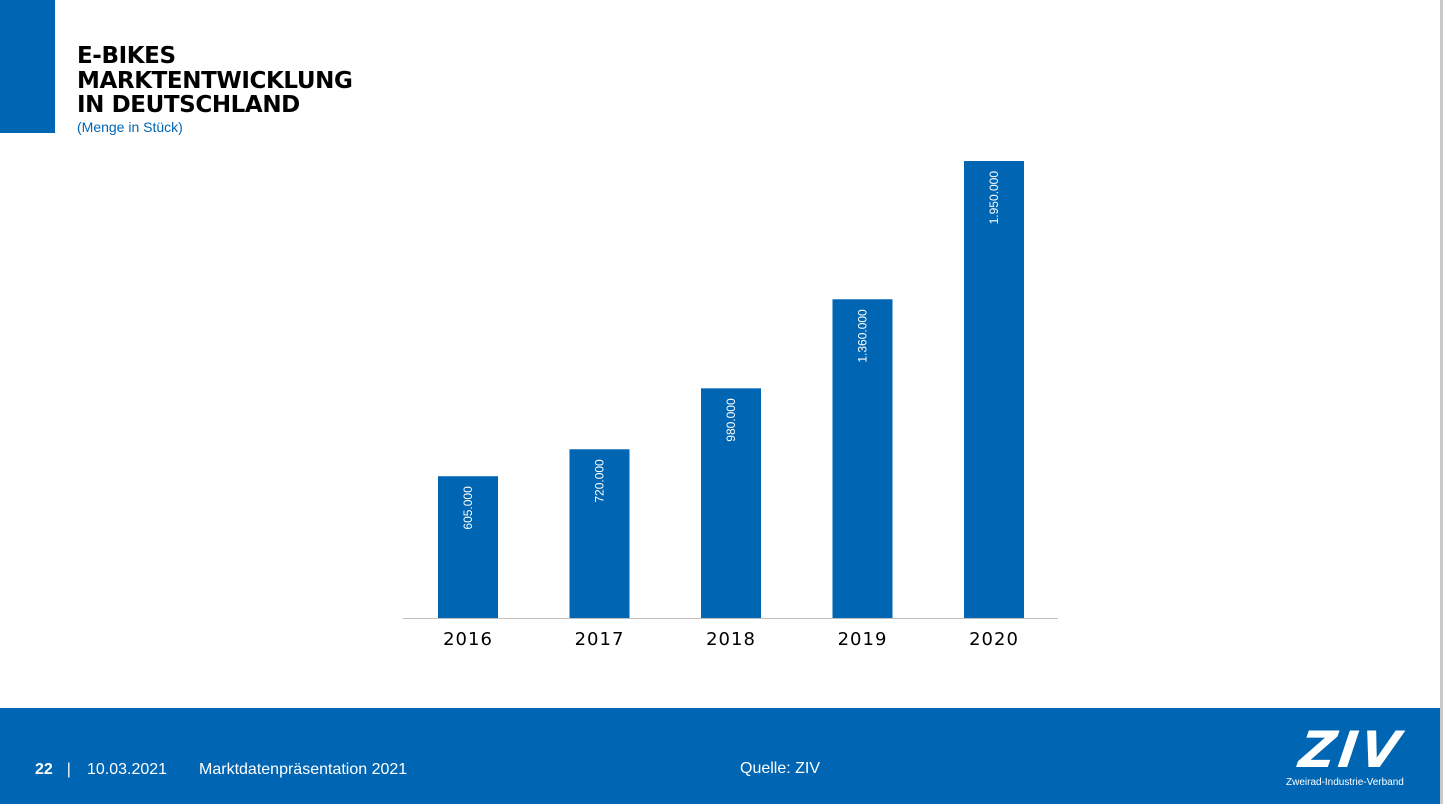 The height and width of the screenshot is (804, 1443). Describe the element at coordinates (994, 198) in the screenshot. I see `data-label-2020: 1.950.000` at that location.